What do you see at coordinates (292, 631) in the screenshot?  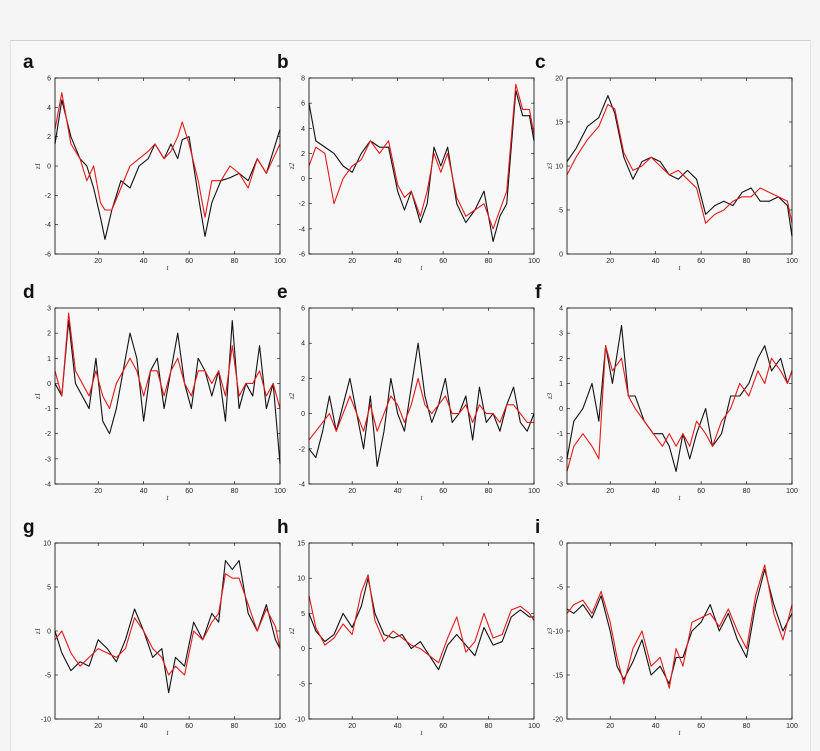 I see `y-axis-label: z2` at bounding box center [292, 631].